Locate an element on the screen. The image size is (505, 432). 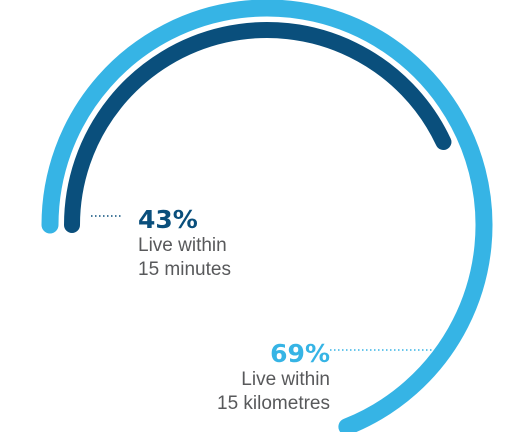
inner-arc-label: 43% Live within 15 minutes is located at coordinates (184, 244).